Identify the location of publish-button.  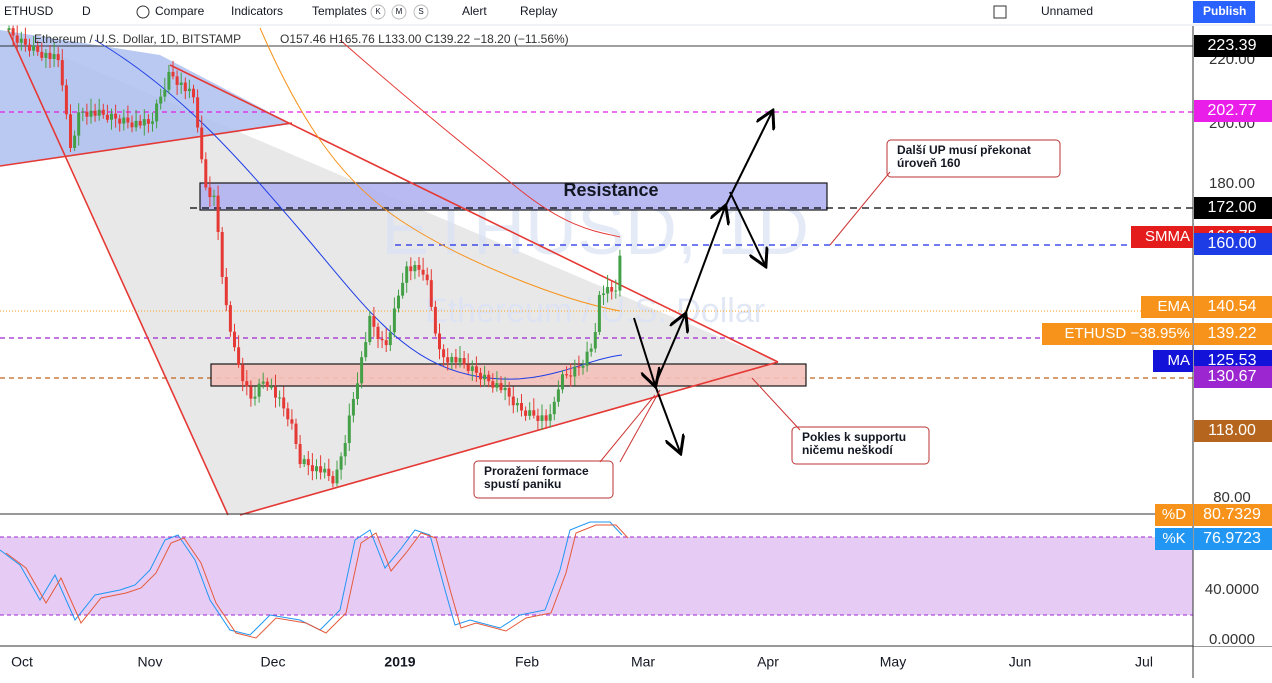
(1224, 12).